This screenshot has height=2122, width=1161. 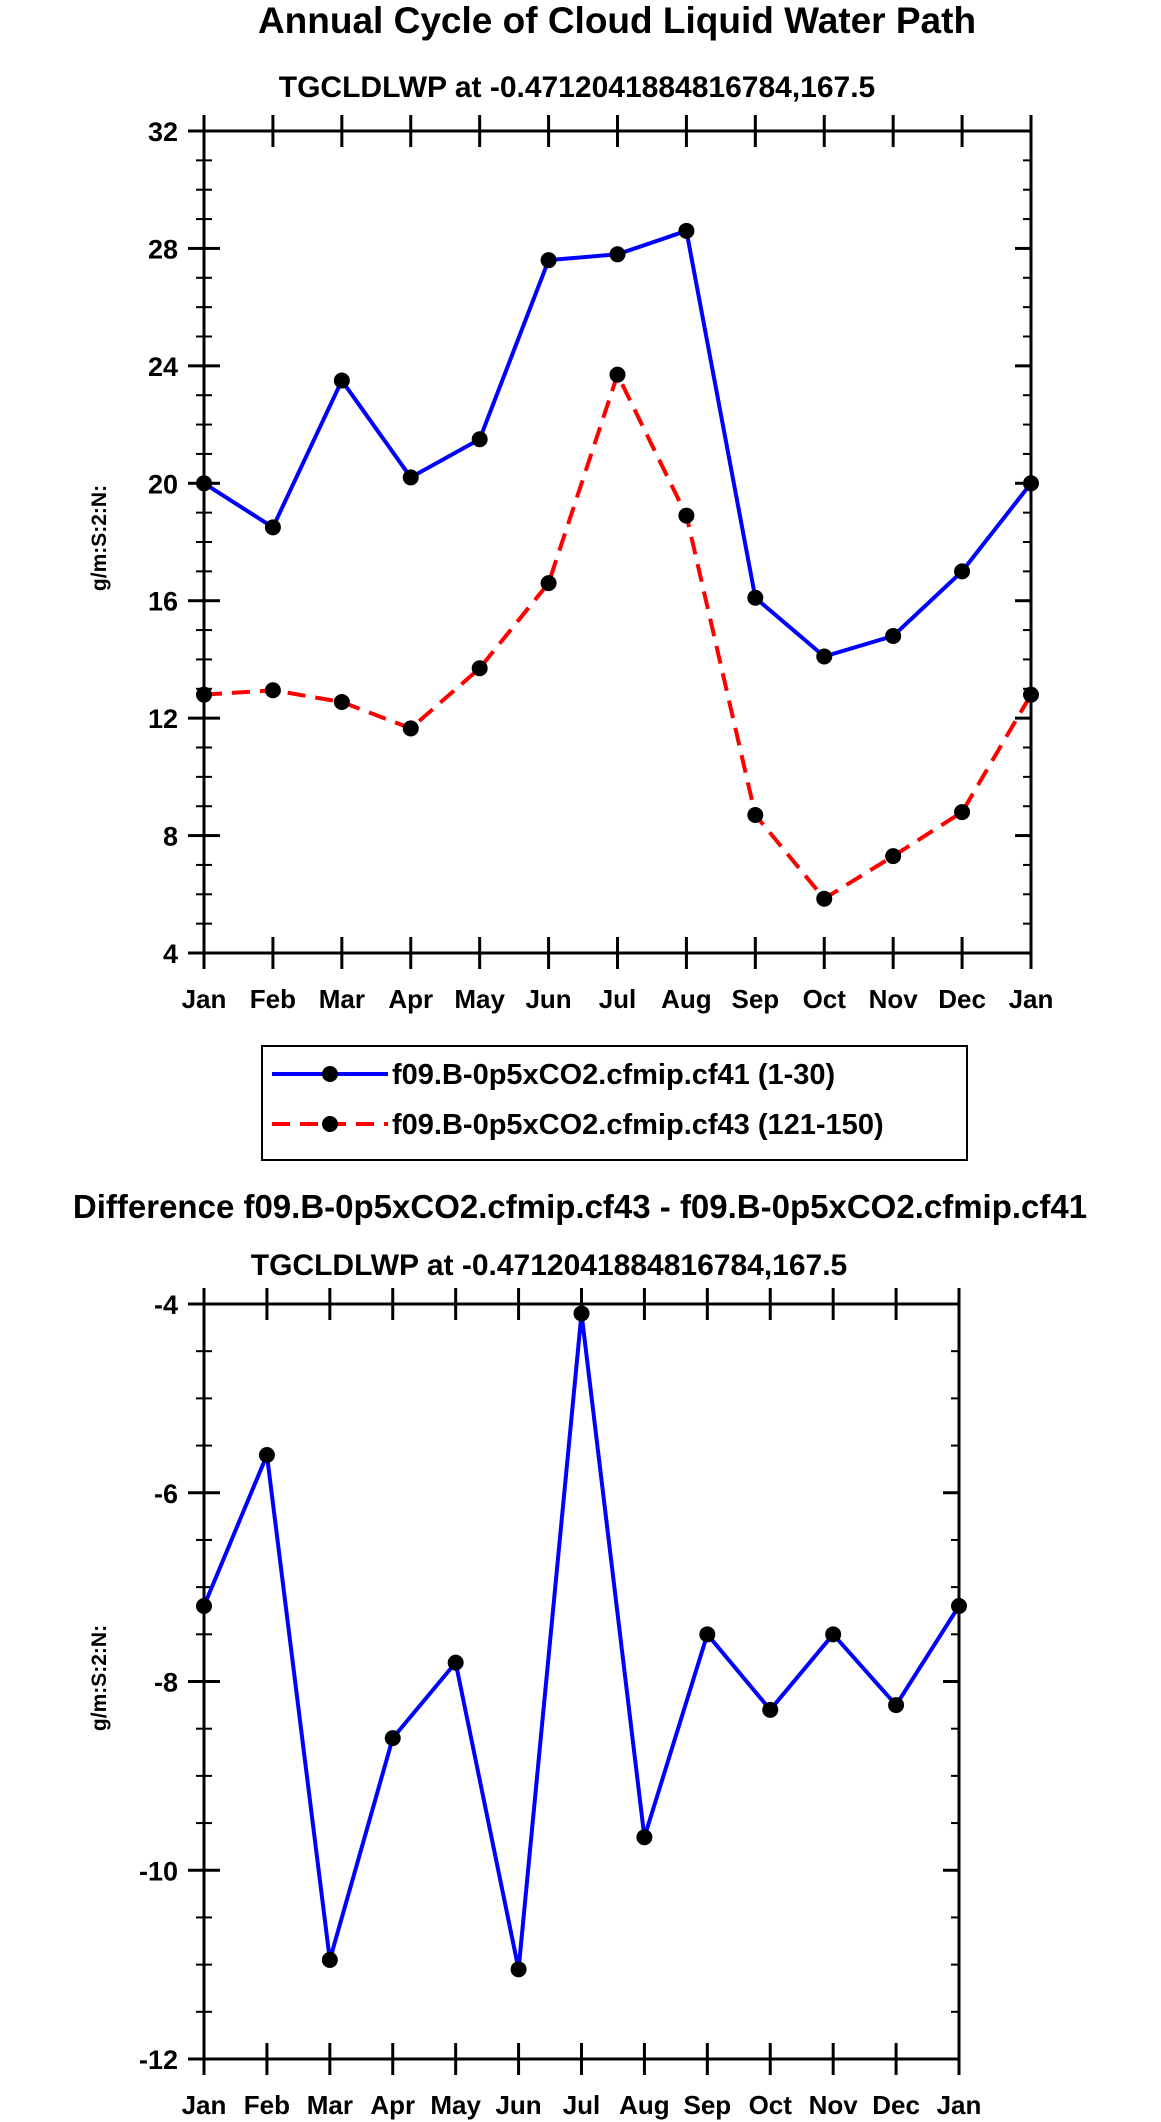 I want to click on chart1-xtick-label: Aug, so click(x=686, y=999).